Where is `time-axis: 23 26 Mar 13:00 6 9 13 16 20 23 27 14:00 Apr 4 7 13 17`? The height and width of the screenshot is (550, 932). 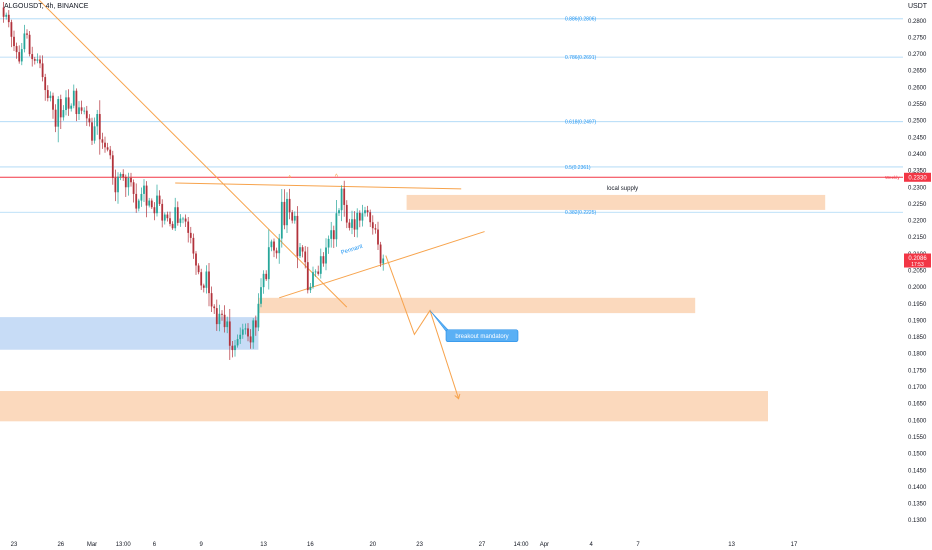 time-axis: 23 26 Mar 13:00 6 9 13 16 20 23 27 14:00 Apr 4 7 13 17 is located at coordinates (404, 545).